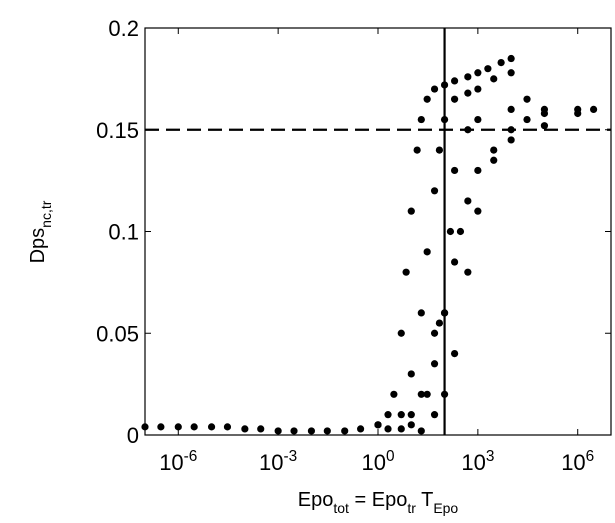 This screenshot has height=523, width=615. Describe the element at coordinates (377, 461) in the screenshot. I see `x-tick-label: 10⁰` at that location.